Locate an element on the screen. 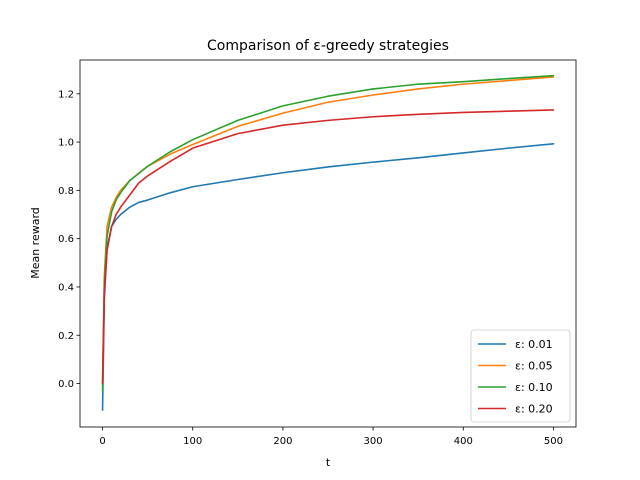 This screenshot has width=640, height=480. legend-label-1: ε: 0.05 is located at coordinates (534, 366).